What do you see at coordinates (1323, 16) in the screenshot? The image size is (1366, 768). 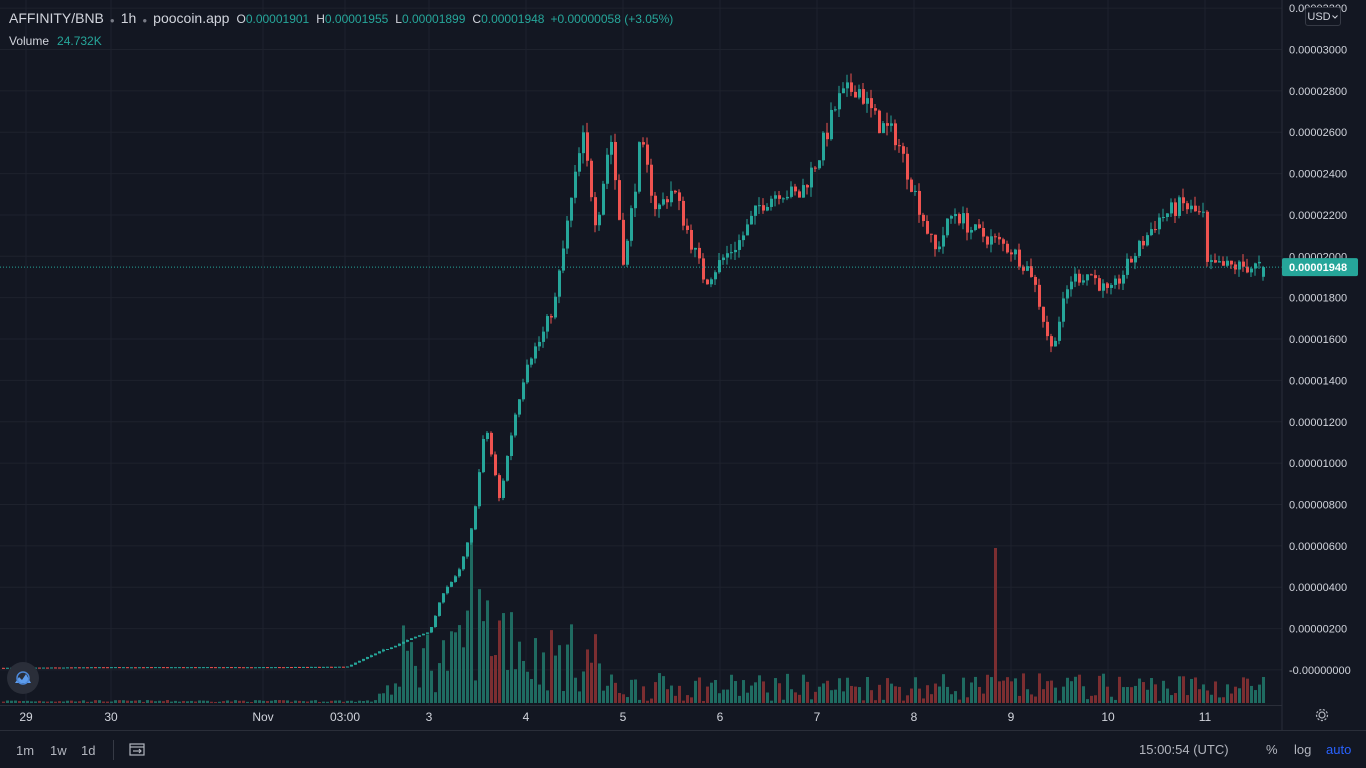 I see `currency-select: USD` at bounding box center [1323, 16].